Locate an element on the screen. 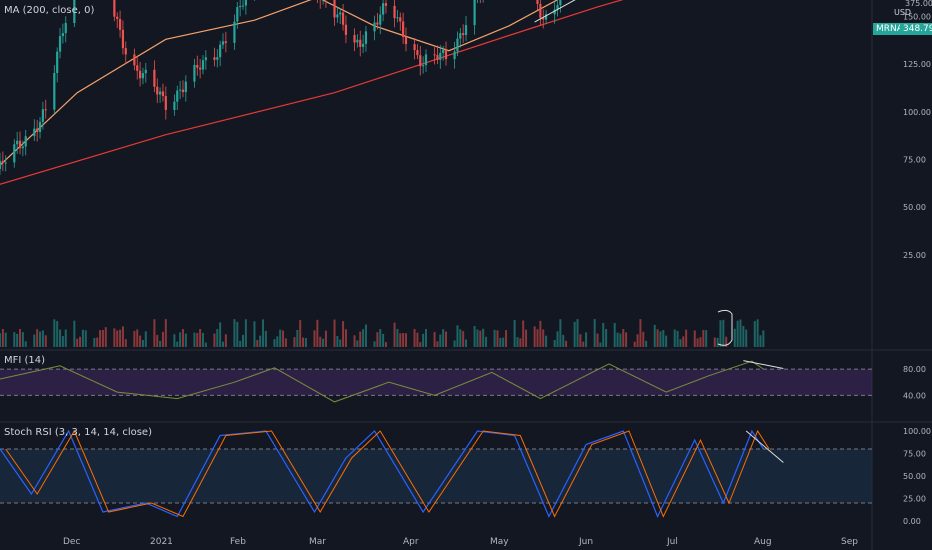 This screenshot has height=550, width=932. price-tick-label: 25.00 is located at coordinates (914, 255).